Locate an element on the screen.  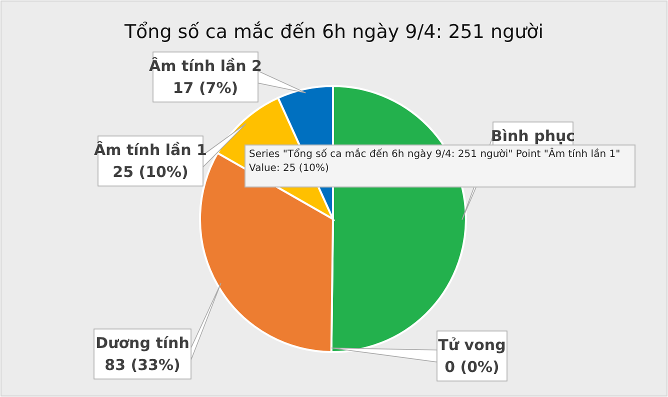
text: Series "Tổng số ca mắc đến 6h ngày 9/4: 251 người" Point "Âm tính lần 1" is located at coordinates (434, 153).